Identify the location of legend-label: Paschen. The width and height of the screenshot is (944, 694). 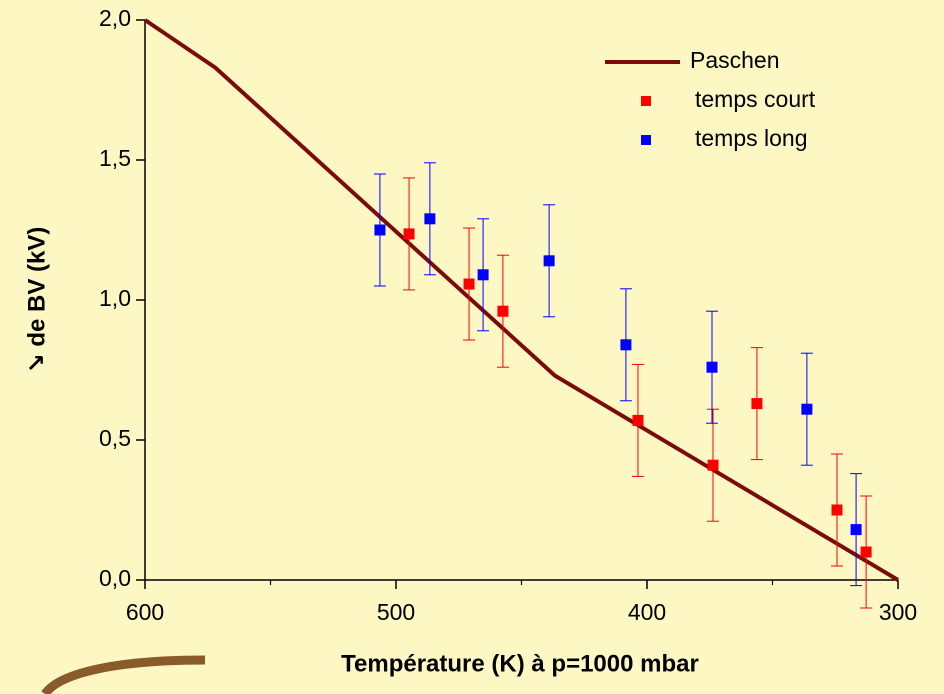
(735, 60).